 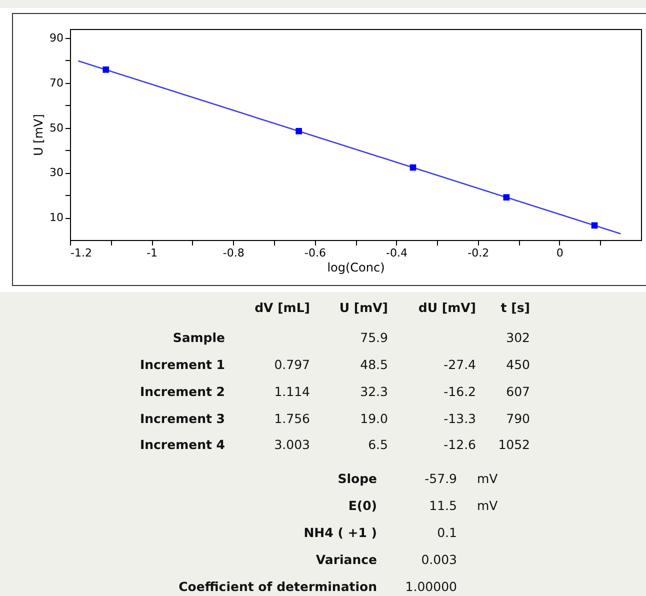 What do you see at coordinates (182, 391) in the screenshot?
I see `text: Increment 2` at bounding box center [182, 391].